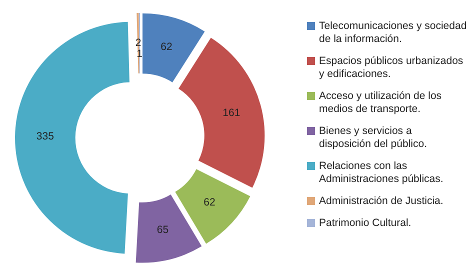 The image size is (470, 276). I want to click on legend-label: Patrimonio Cultural., so click(365, 223).